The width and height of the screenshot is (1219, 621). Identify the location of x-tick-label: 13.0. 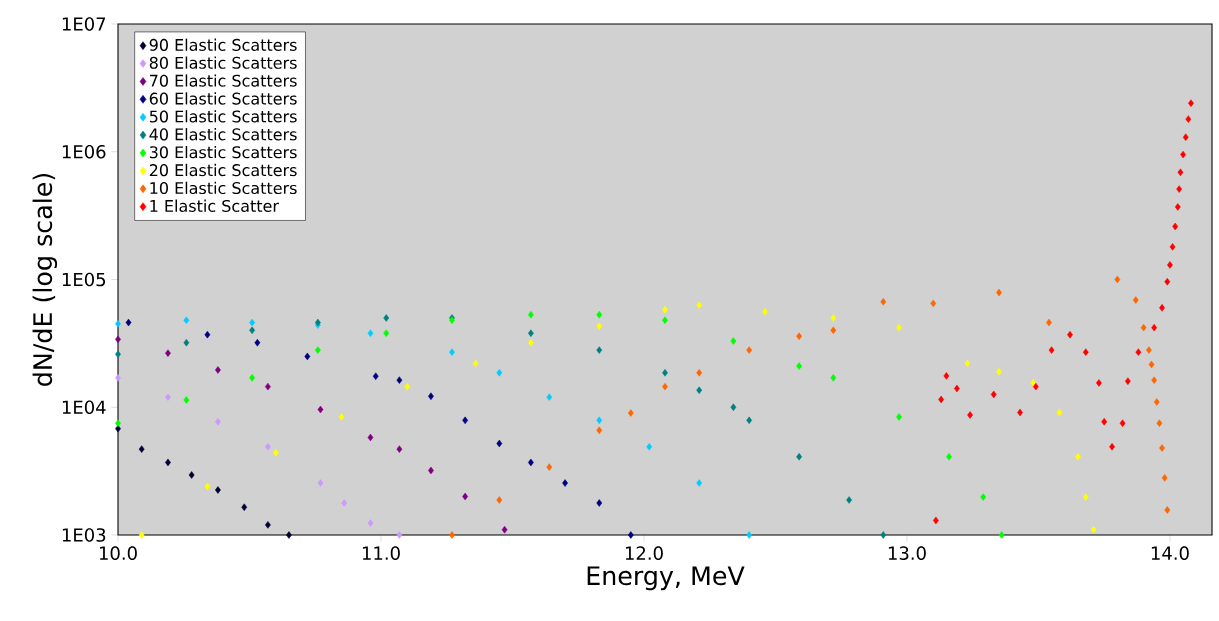
(907, 553).